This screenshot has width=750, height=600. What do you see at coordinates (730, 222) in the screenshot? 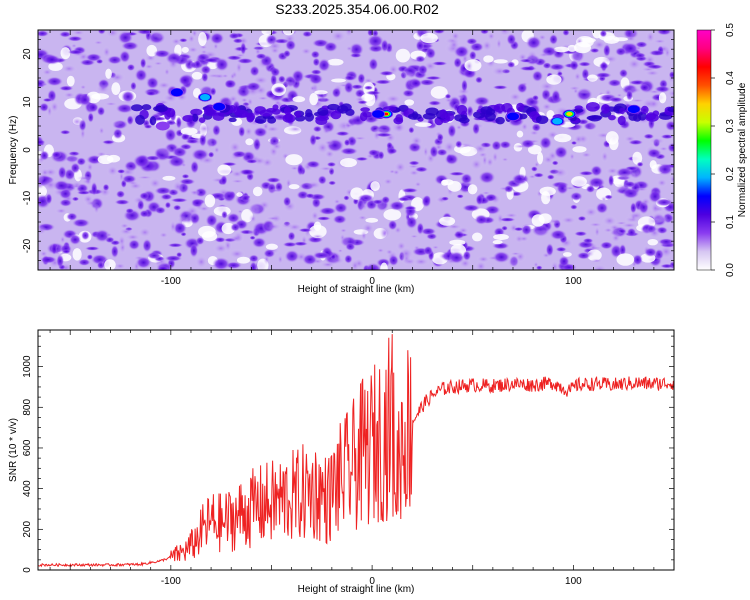
I see `colorbar-tick-label: 0.1` at bounding box center [730, 222].